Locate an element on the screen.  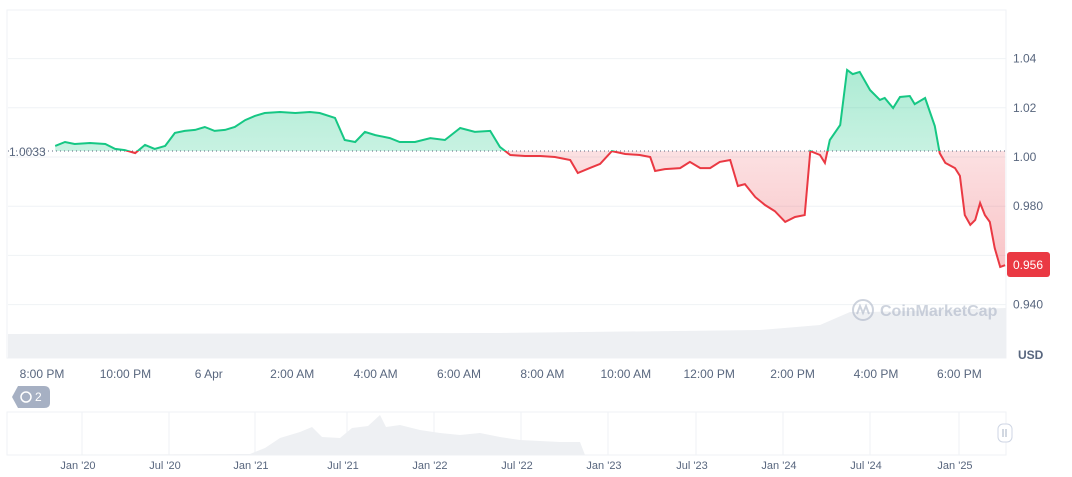
x-tick-label: 10:00 AM is located at coordinates (625, 374).